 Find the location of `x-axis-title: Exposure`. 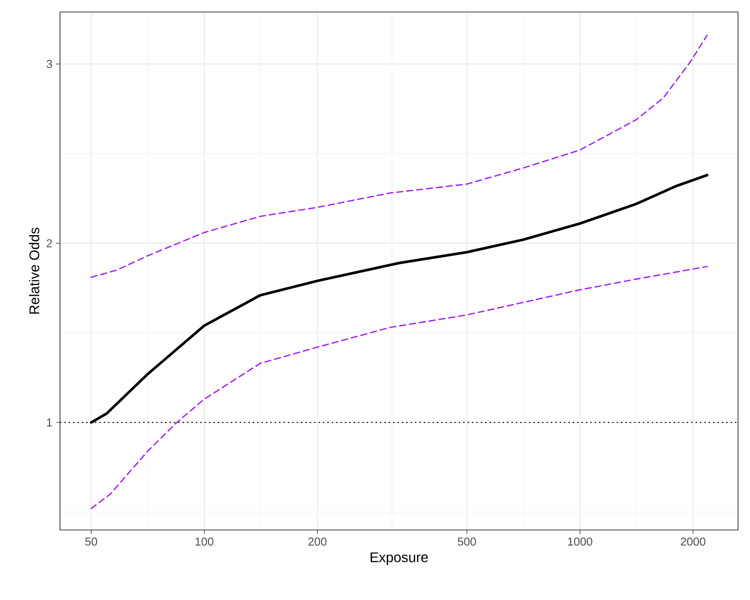

x-axis-title: Exposure is located at coordinates (399, 558).